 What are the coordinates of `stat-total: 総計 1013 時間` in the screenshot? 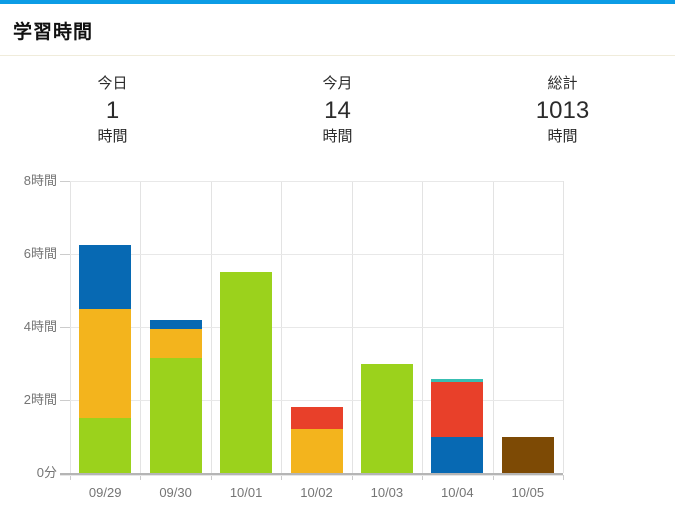 It's located at (562, 110).